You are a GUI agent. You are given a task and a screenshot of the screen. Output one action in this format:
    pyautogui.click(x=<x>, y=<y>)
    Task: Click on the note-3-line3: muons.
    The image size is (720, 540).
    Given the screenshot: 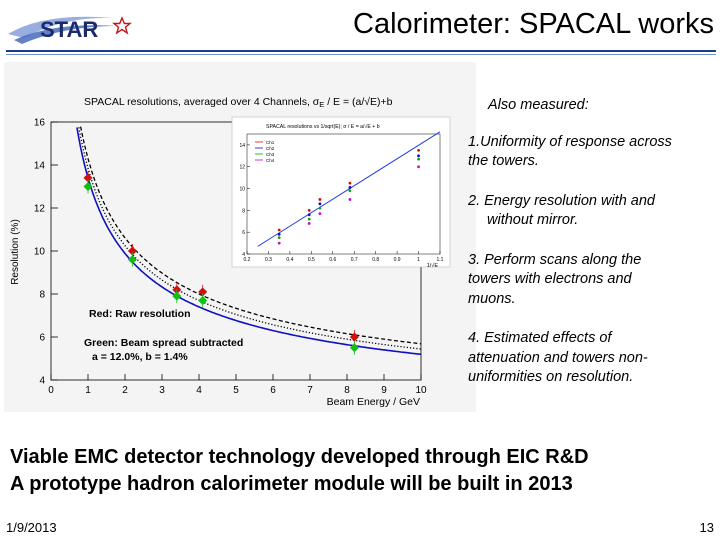 What is the action you would take?
    pyautogui.click(x=492, y=298)
    